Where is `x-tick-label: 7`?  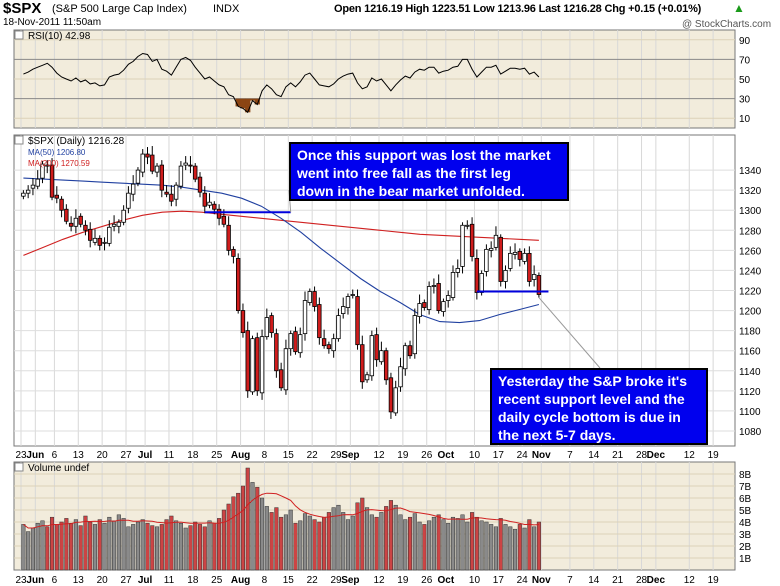 x-tick-label: 7 is located at coordinates (570, 455).